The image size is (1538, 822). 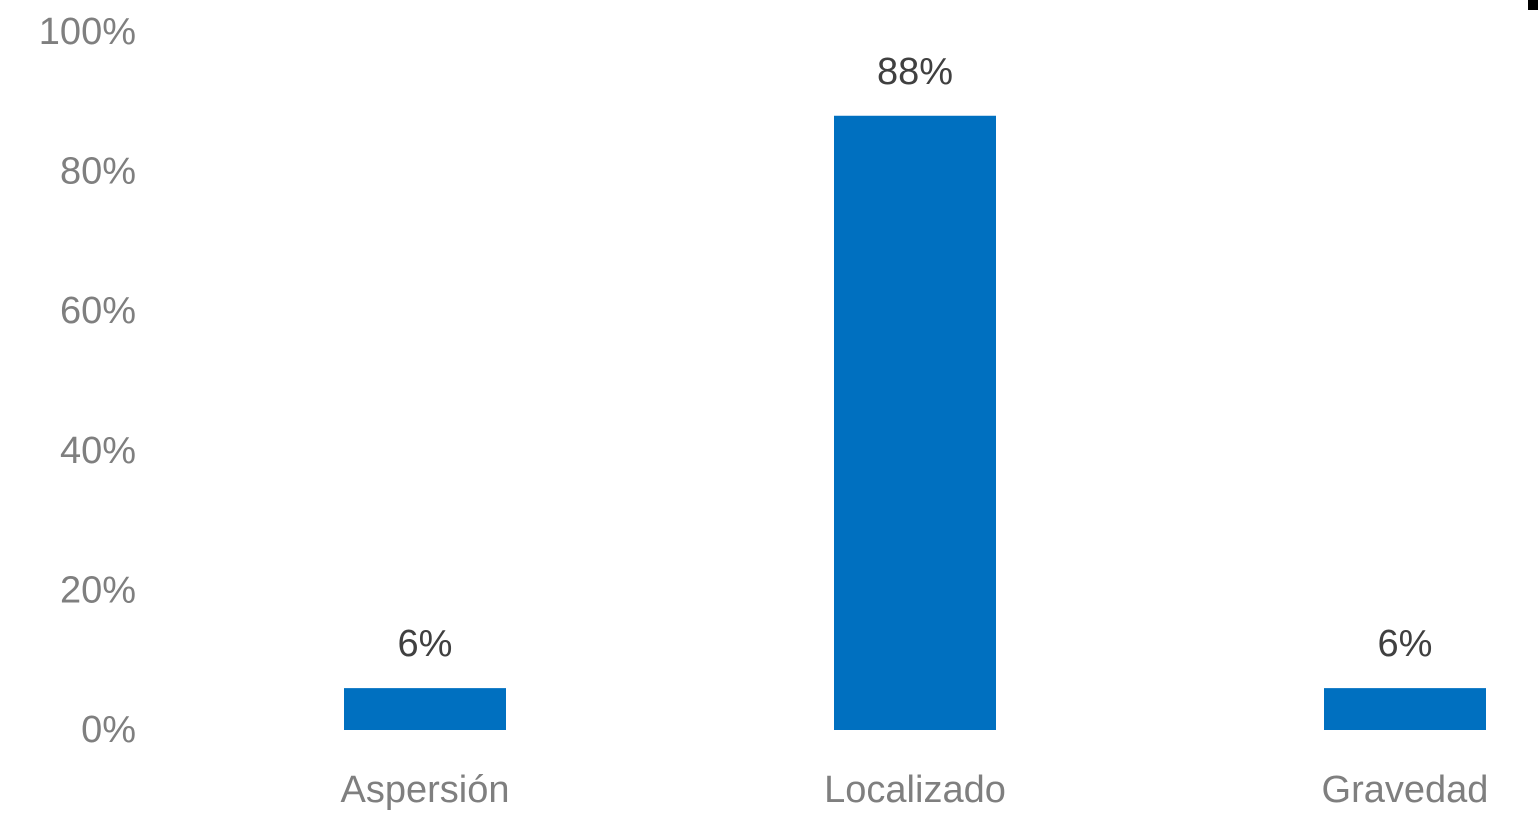 I want to click on y-tick-label: 60%, so click(x=98, y=311).